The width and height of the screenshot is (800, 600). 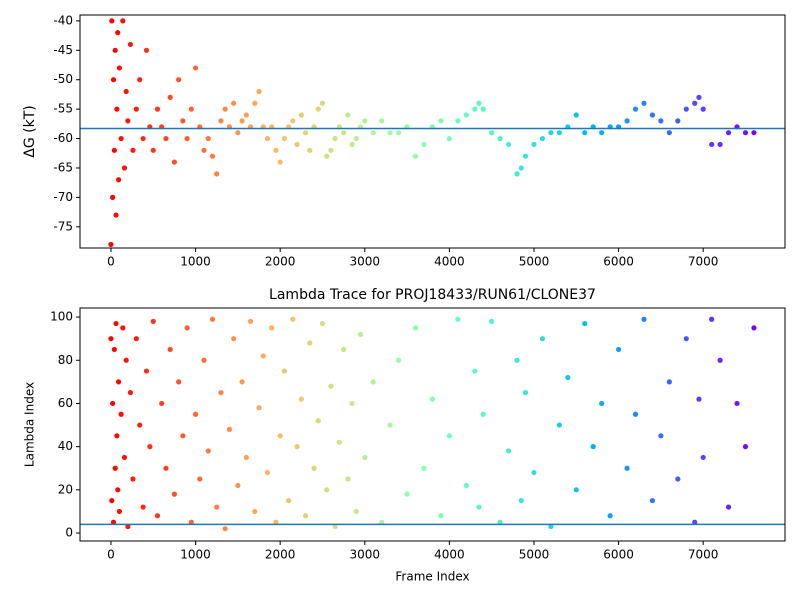 I want to click on y-tick-label: -50, so click(x=63, y=79).